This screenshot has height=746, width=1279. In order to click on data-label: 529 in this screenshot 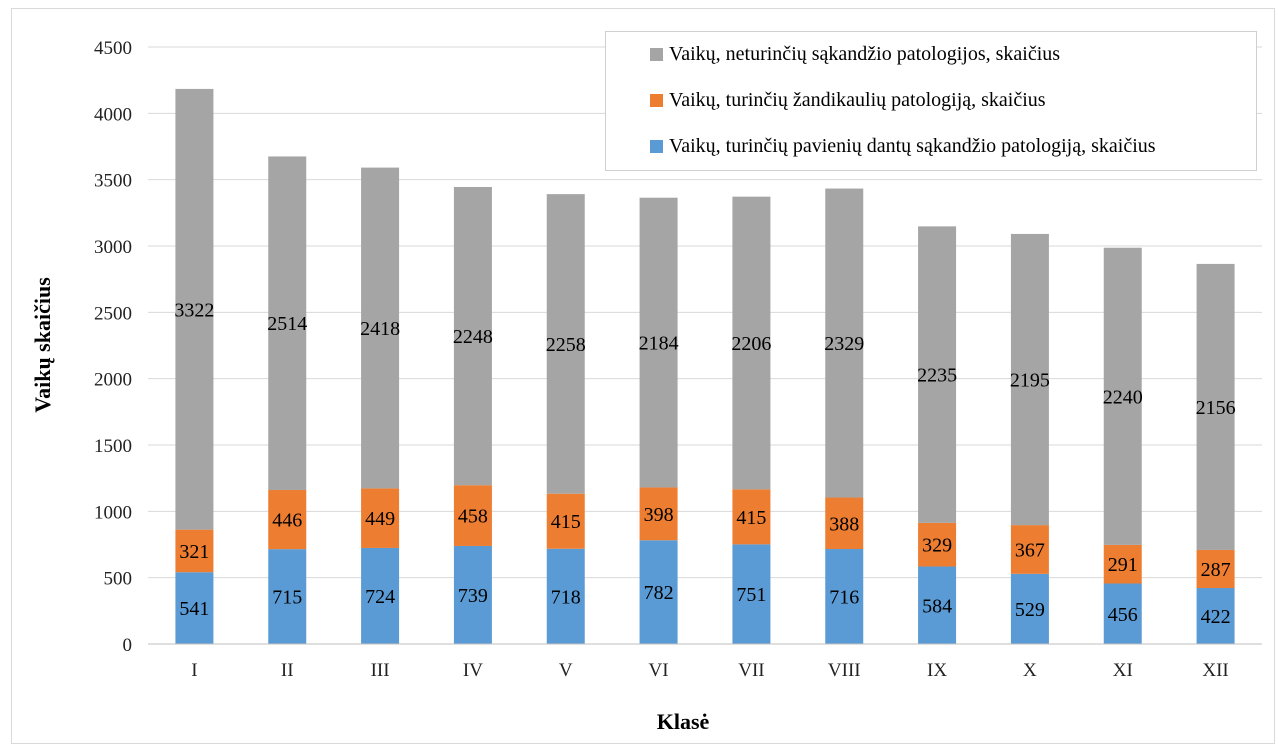, I will do `click(1030, 610)`.